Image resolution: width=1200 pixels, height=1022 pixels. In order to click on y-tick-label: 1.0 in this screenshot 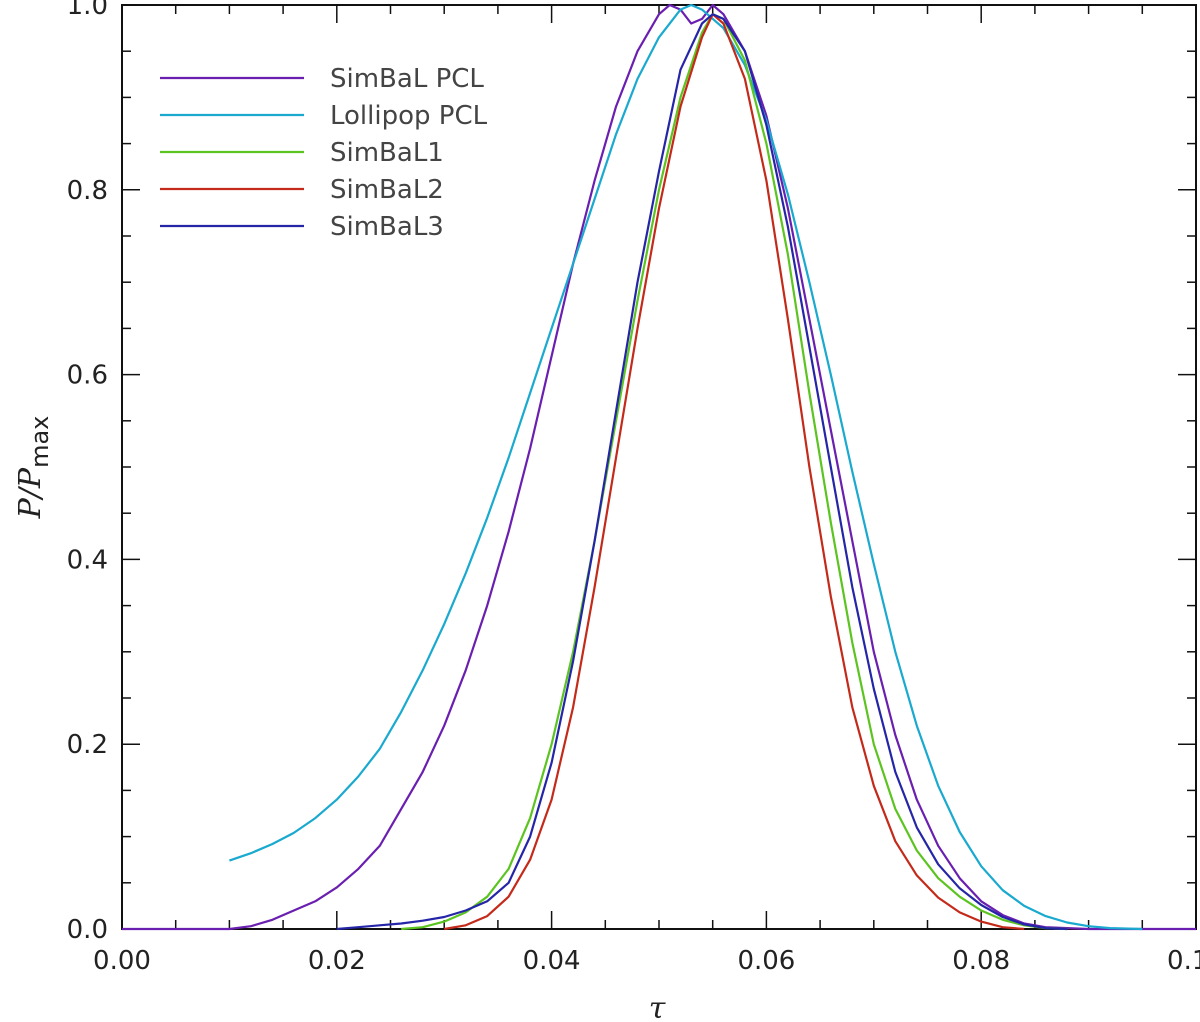, I will do `click(87, 10)`.